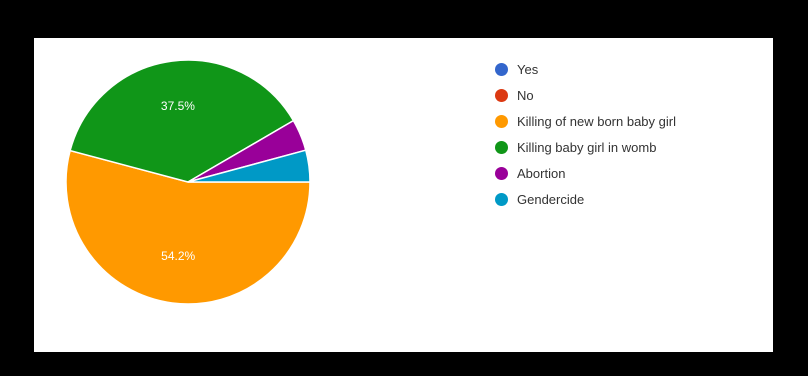 The width and height of the screenshot is (808, 376). What do you see at coordinates (178, 256) in the screenshot?
I see `slice-data-label-killing-of-new-born-baby-girl: 54.2%` at bounding box center [178, 256].